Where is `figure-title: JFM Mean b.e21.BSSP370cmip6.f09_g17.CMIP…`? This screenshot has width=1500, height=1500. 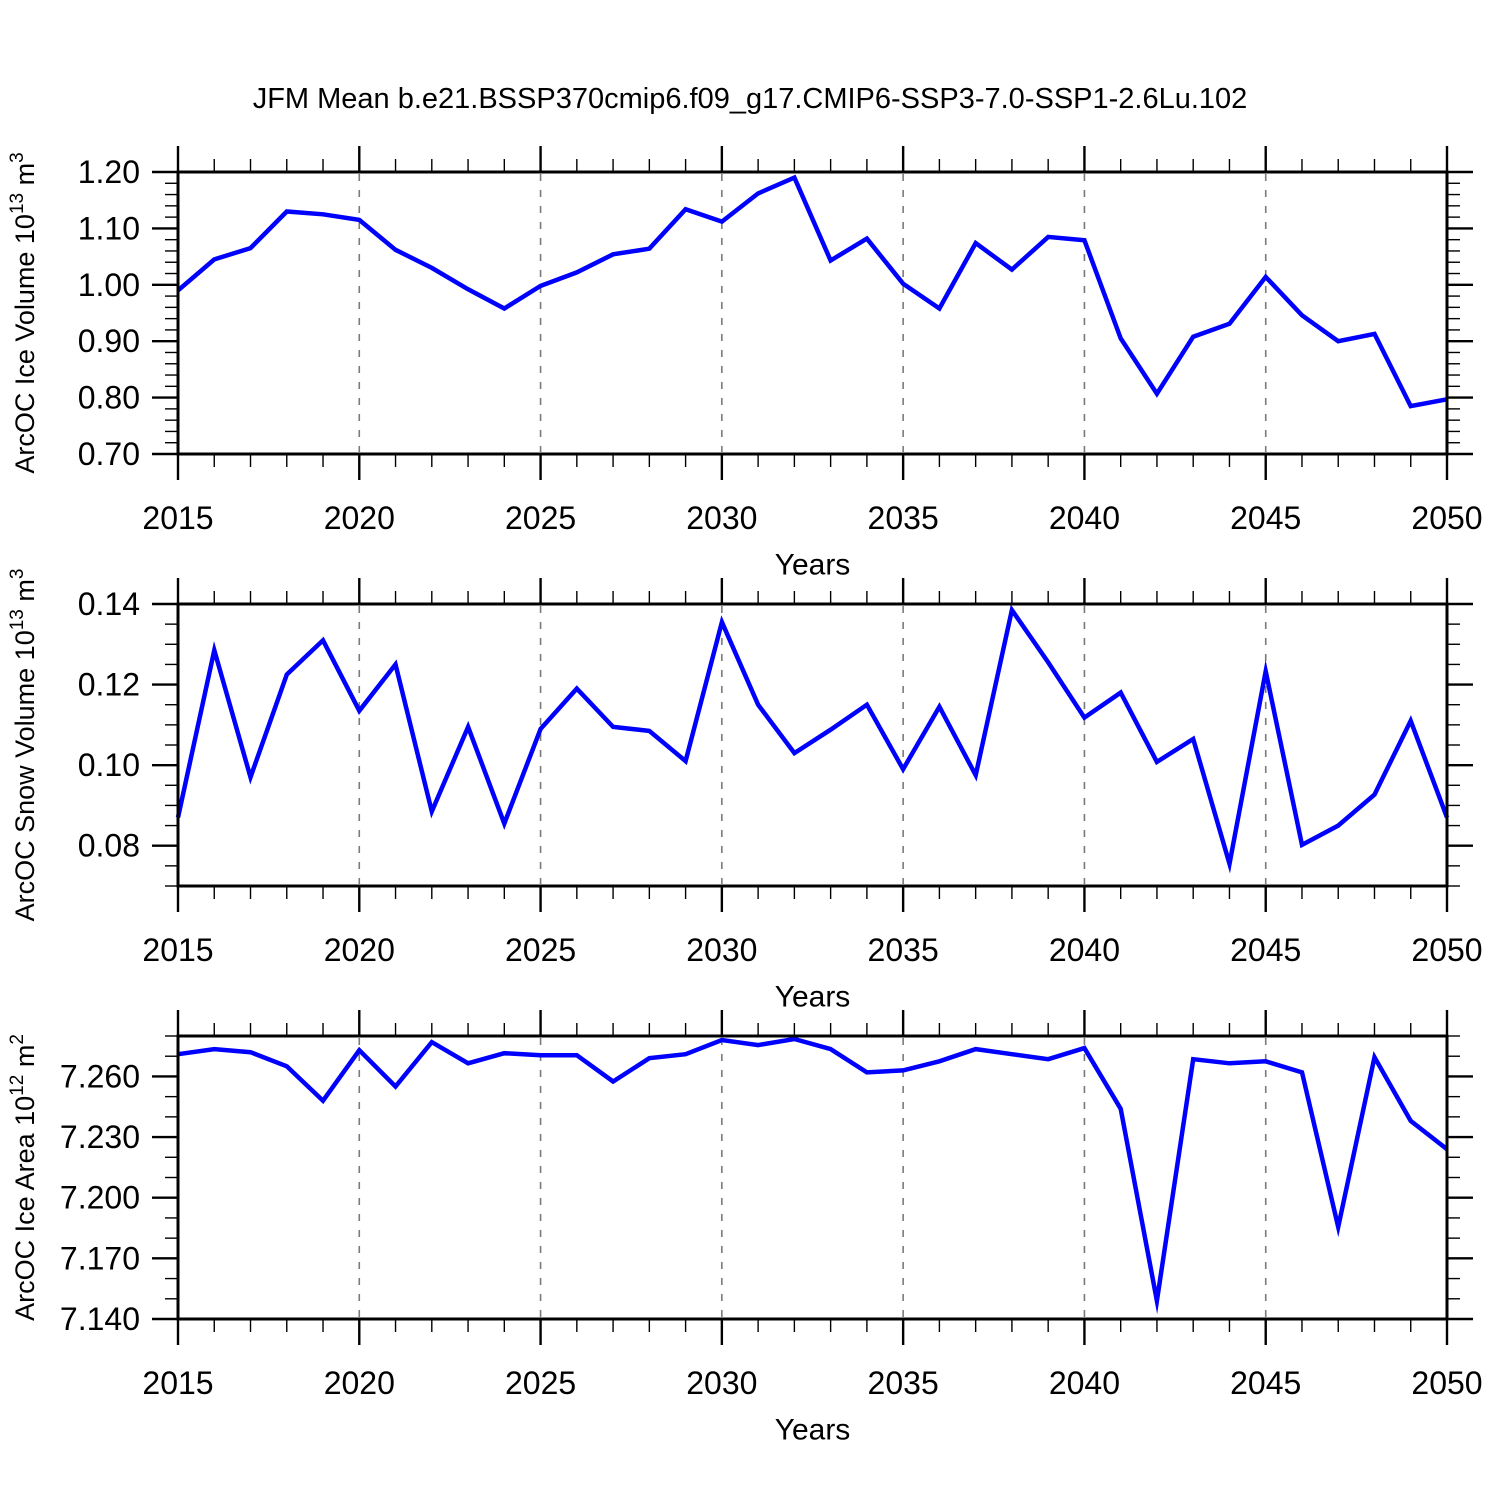 figure-title: JFM Mean b.e21.BSSP370cmip6.f09_g17.CMIP… is located at coordinates (750, 99).